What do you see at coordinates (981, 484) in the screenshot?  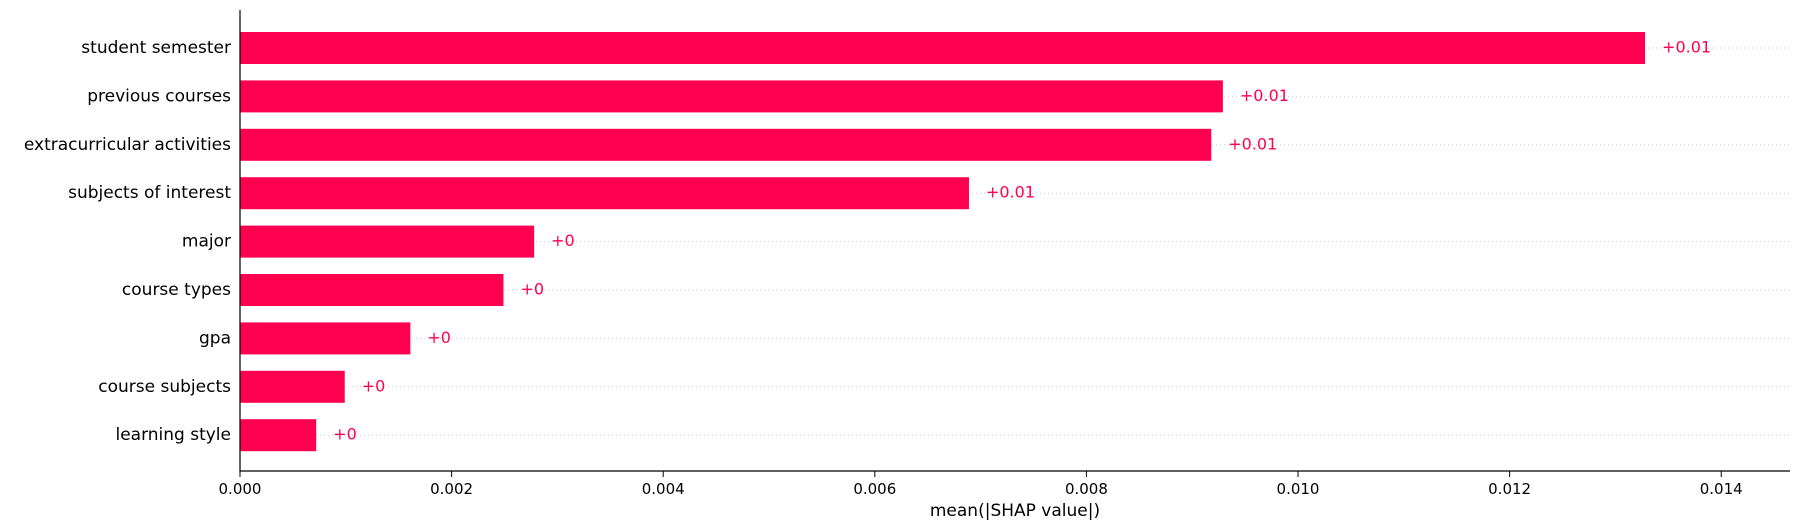 I see `x-ticks: 0.000 0.002 0.004 0.006 0.008 0.010 0.012 0.014` at bounding box center [981, 484].